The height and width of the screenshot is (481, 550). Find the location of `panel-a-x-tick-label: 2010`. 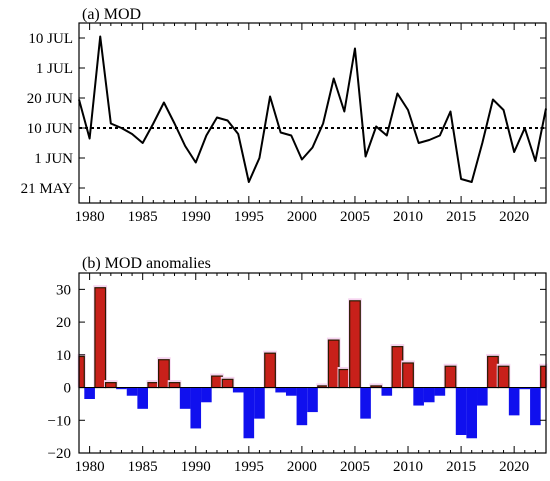

panel-a-x-tick-label: 2010 is located at coordinates (408, 217).